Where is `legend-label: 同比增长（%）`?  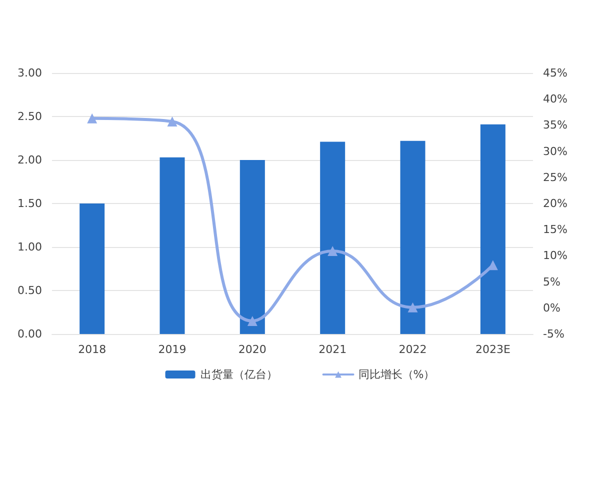
legend-label: 同比增长（%） is located at coordinates (396, 374).